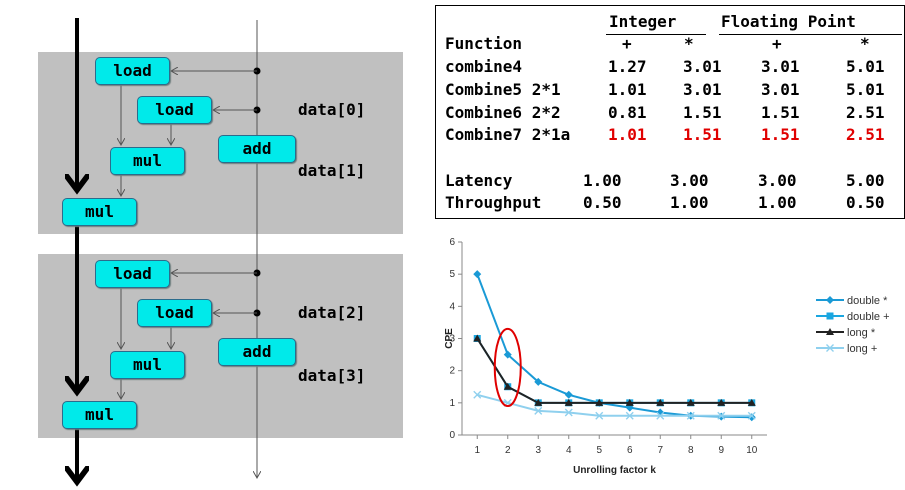  What do you see at coordinates (630, 450) in the screenshot?
I see `x-tick-label: 6` at bounding box center [630, 450].